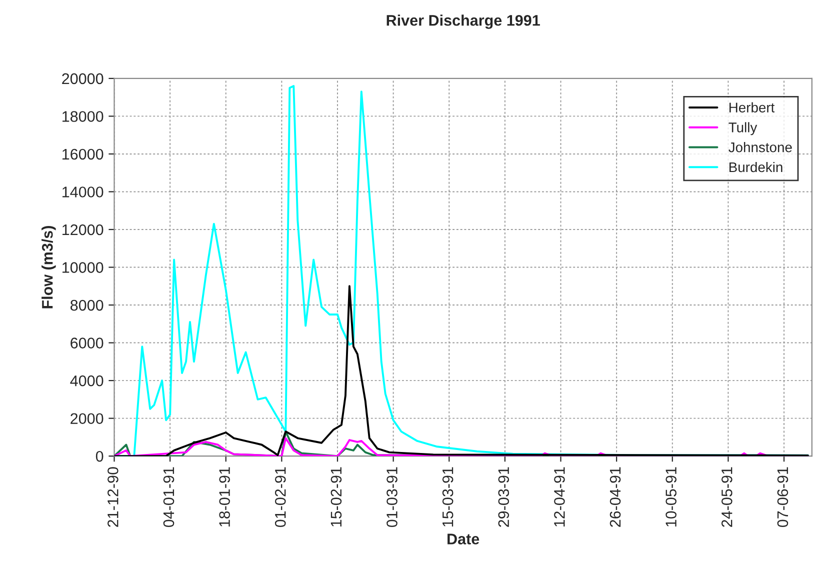 This screenshot has width=816, height=581. What do you see at coordinates (83, 116) in the screenshot?
I see `y-tick-label: 18000` at bounding box center [83, 116].